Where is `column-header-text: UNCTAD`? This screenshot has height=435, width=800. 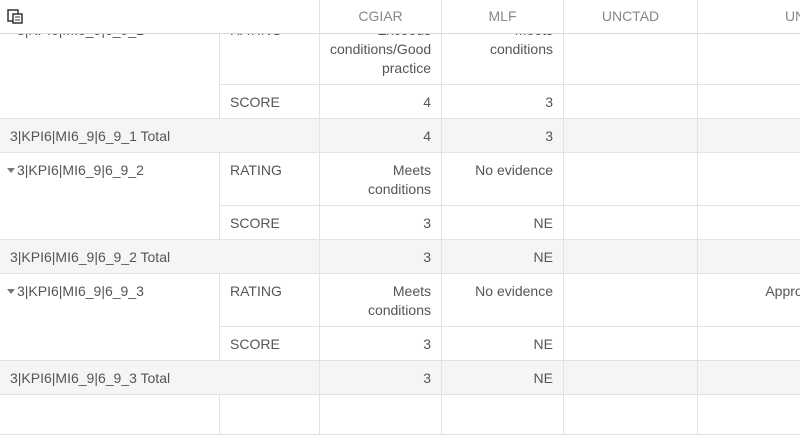 column-header-text: UNCTAD is located at coordinates (630, 16).